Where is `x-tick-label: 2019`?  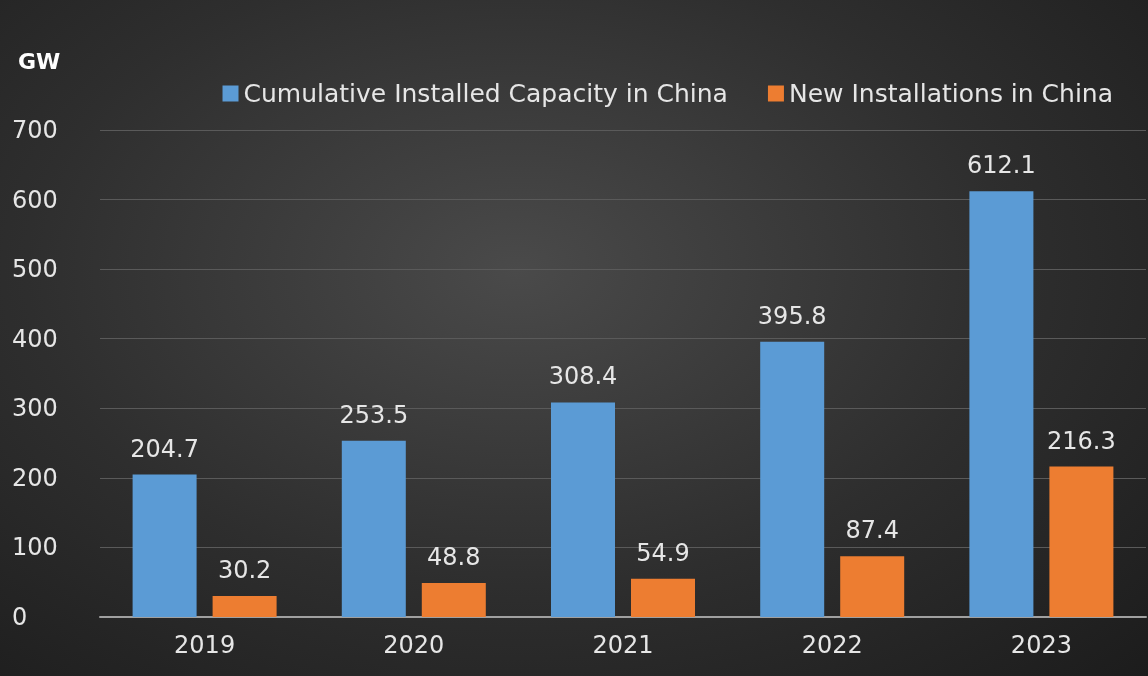
x-tick-label: 2019 is located at coordinates (205, 645).